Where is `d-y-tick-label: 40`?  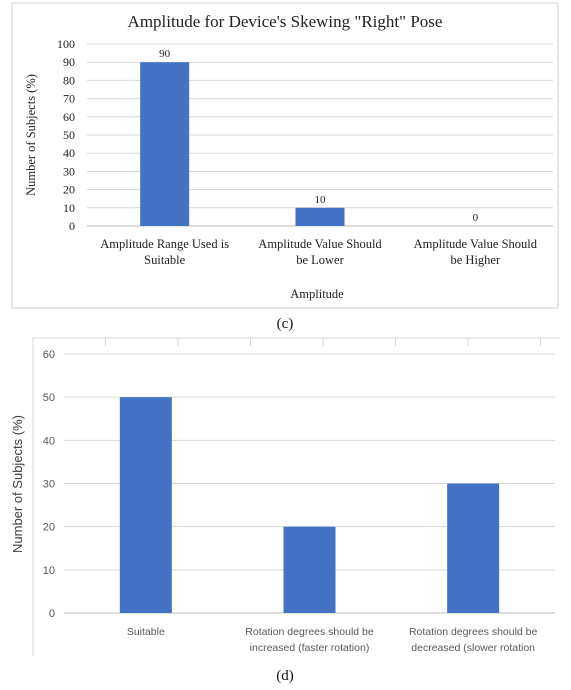
d-y-tick-label: 40 is located at coordinates (49, 441).